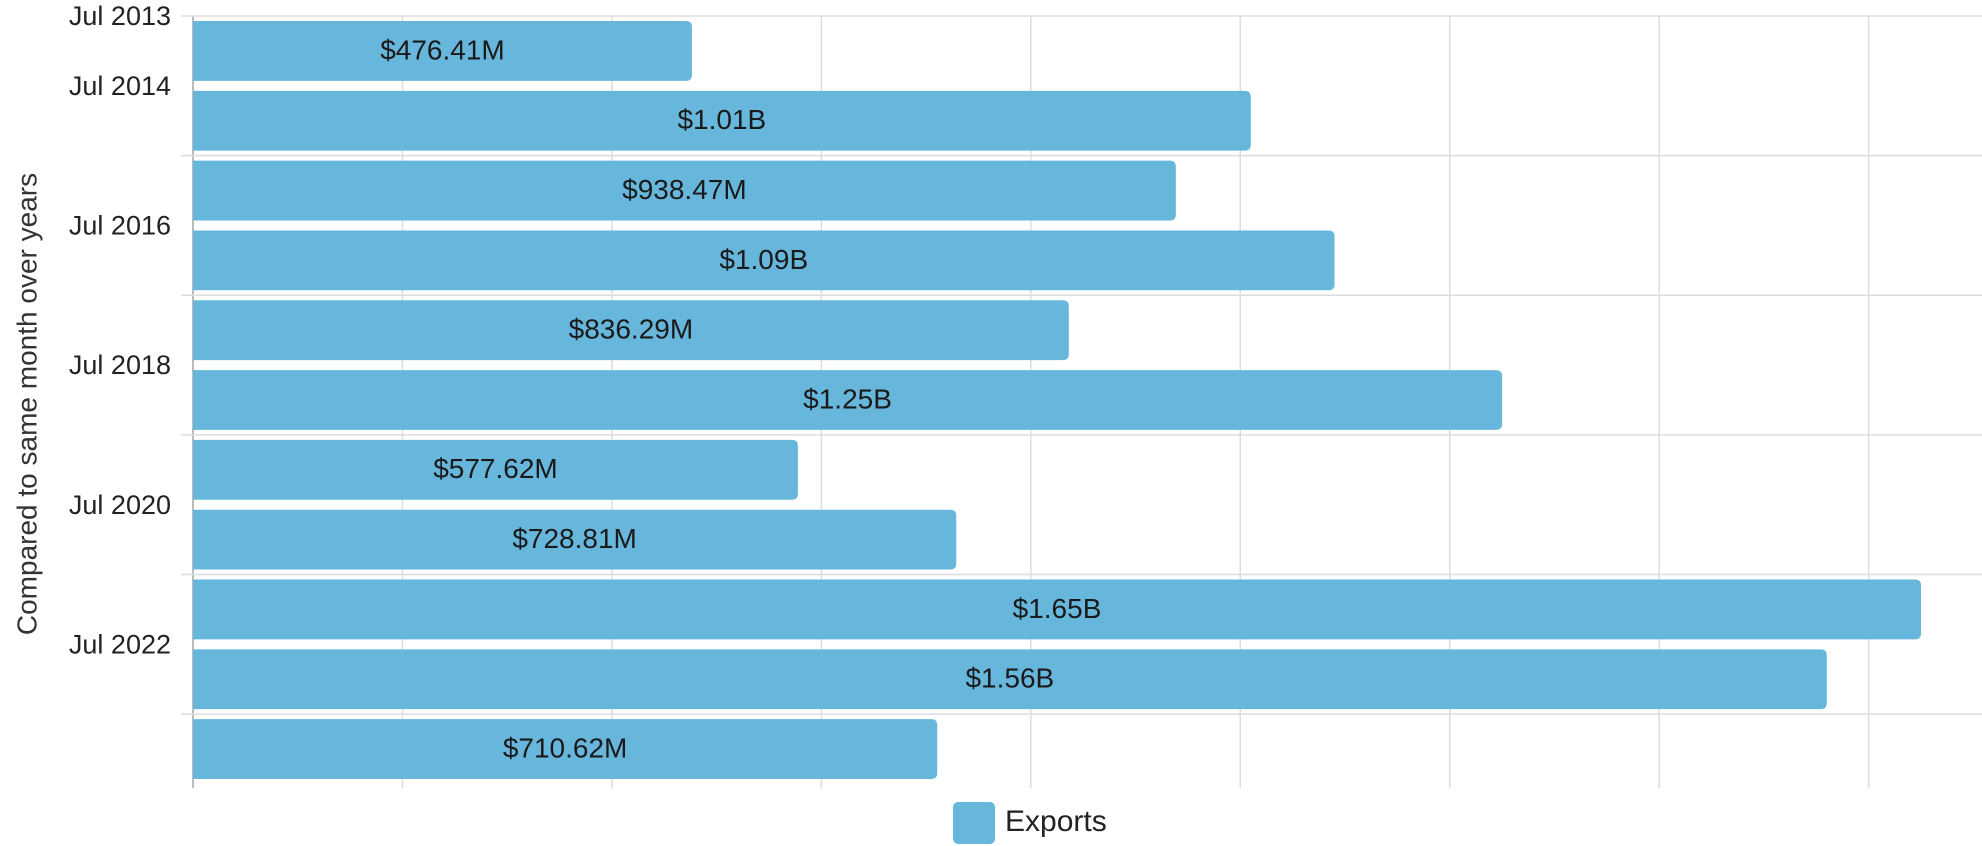  I want to click on legend: Exports, so click(1030, 823).